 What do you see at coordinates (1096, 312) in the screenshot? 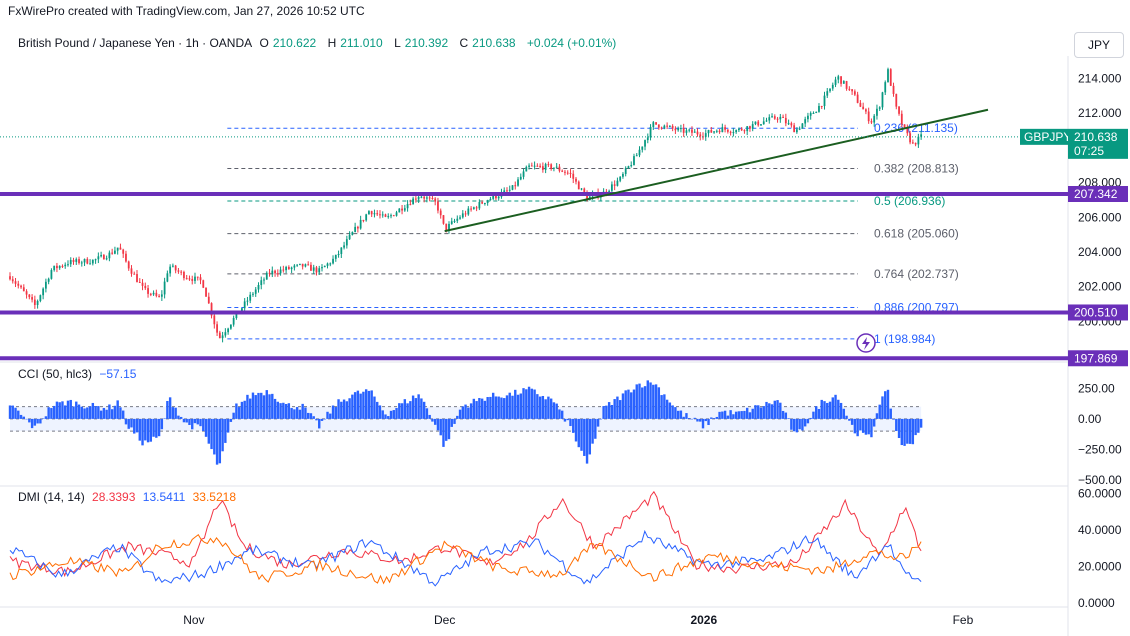
I see `level-tag-label: 200.510` at bounding box center [1096, 312].